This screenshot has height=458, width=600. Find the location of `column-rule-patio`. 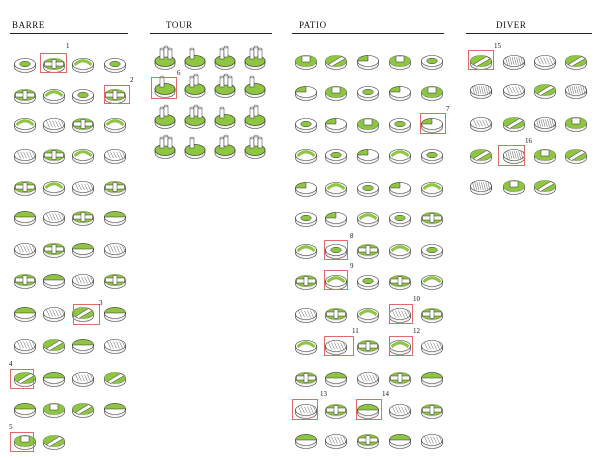

column-rule-patio is located at coordinates (368, 33).